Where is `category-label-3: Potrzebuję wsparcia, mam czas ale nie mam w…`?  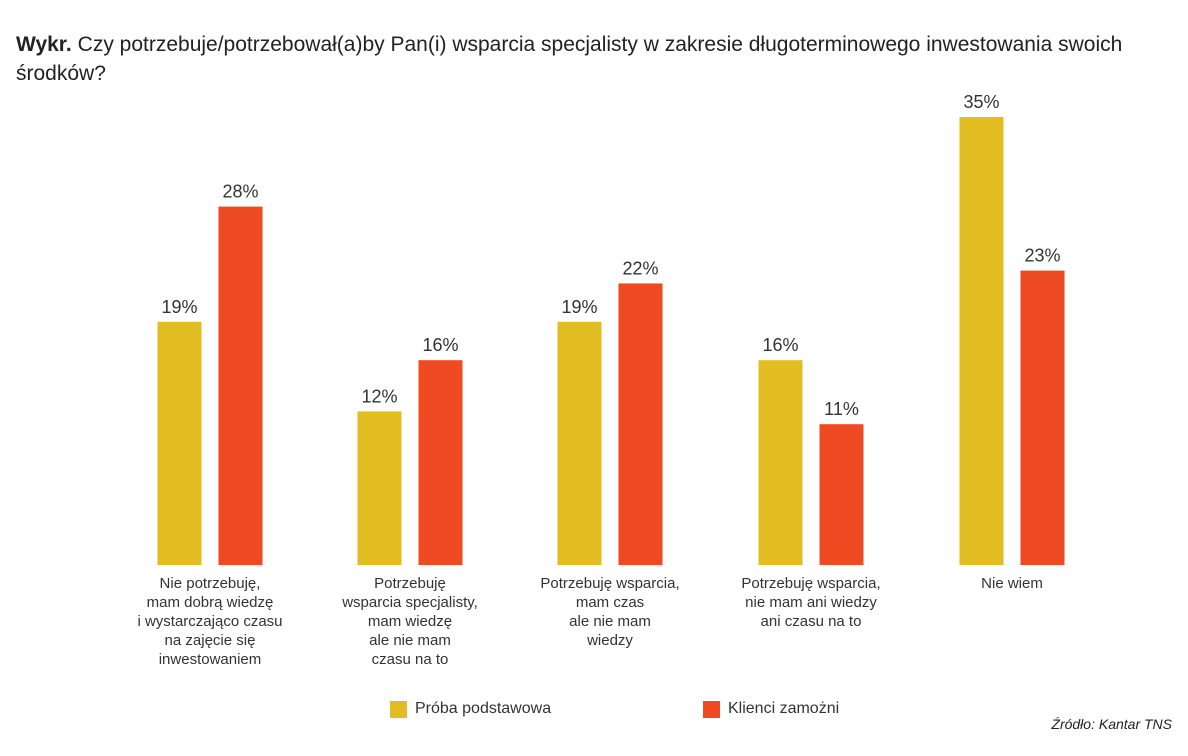
category-label-3: Potrzebuję wsparcia, mam czas ale nie mam w… is located at coordinates (609, 612).